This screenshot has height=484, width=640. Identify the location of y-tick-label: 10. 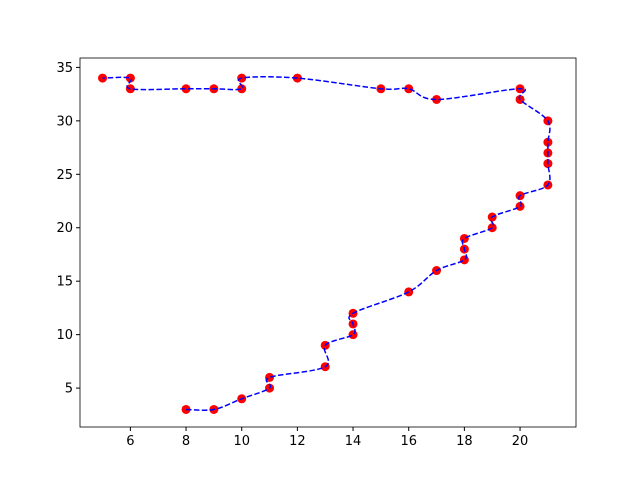
(64, 335).